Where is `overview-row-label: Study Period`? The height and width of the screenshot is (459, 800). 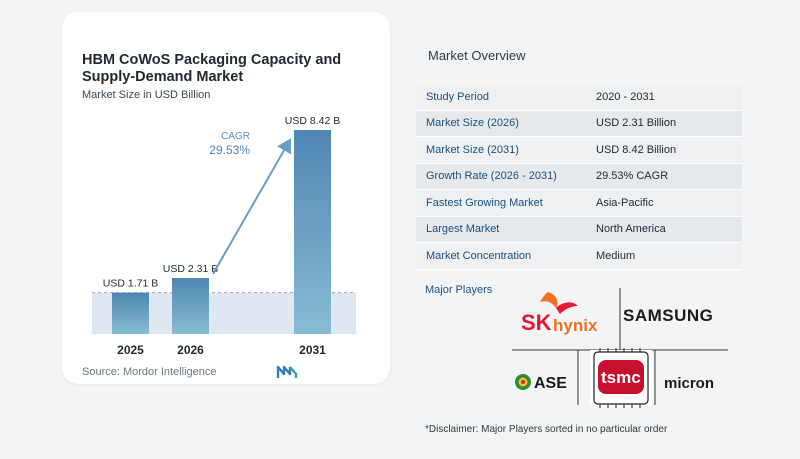
overview-row-label: Study Period is located at coordinates (457, 96).